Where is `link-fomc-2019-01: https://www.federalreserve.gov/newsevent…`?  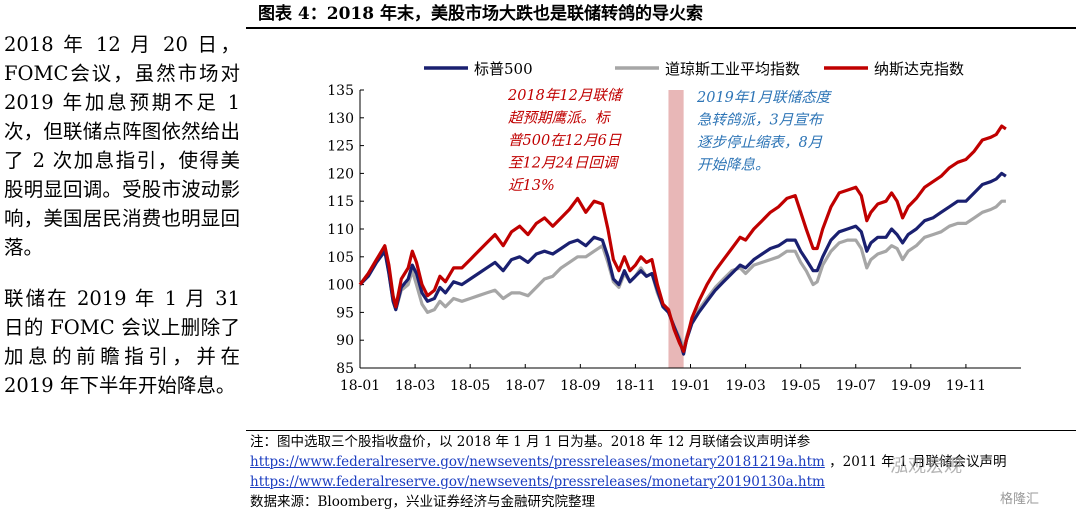 link-fomc-2019-01: https://www.federalreserve.gov/newsevent… is located at coordinates (537, 482).